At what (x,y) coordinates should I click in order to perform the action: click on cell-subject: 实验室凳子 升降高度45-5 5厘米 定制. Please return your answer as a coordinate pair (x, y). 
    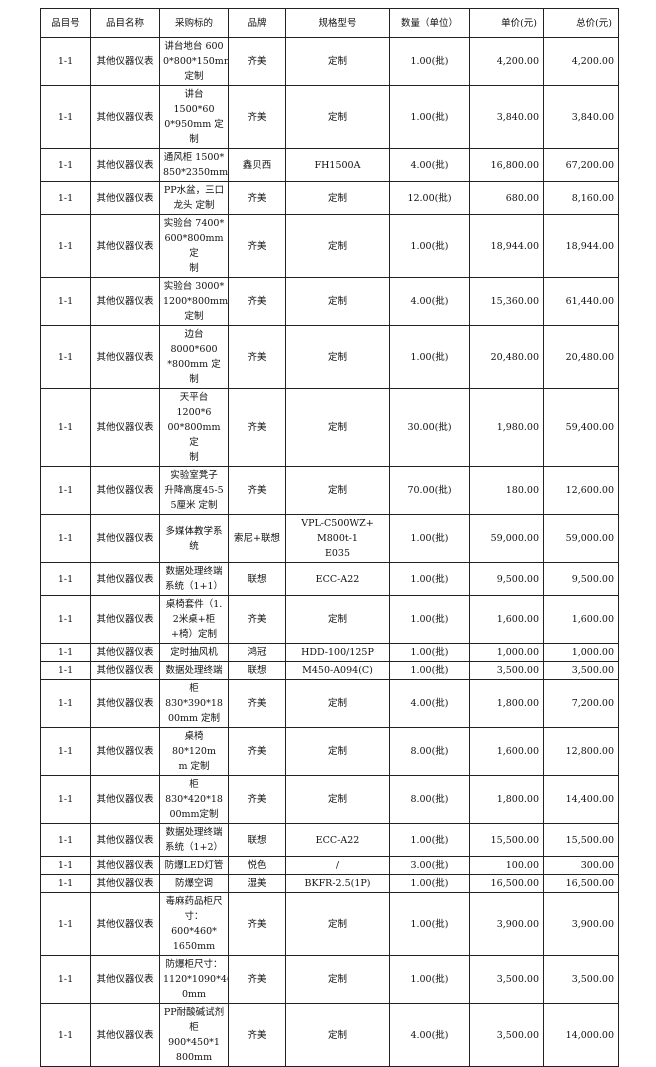
    Looking at the image, I should click on (194, 490).